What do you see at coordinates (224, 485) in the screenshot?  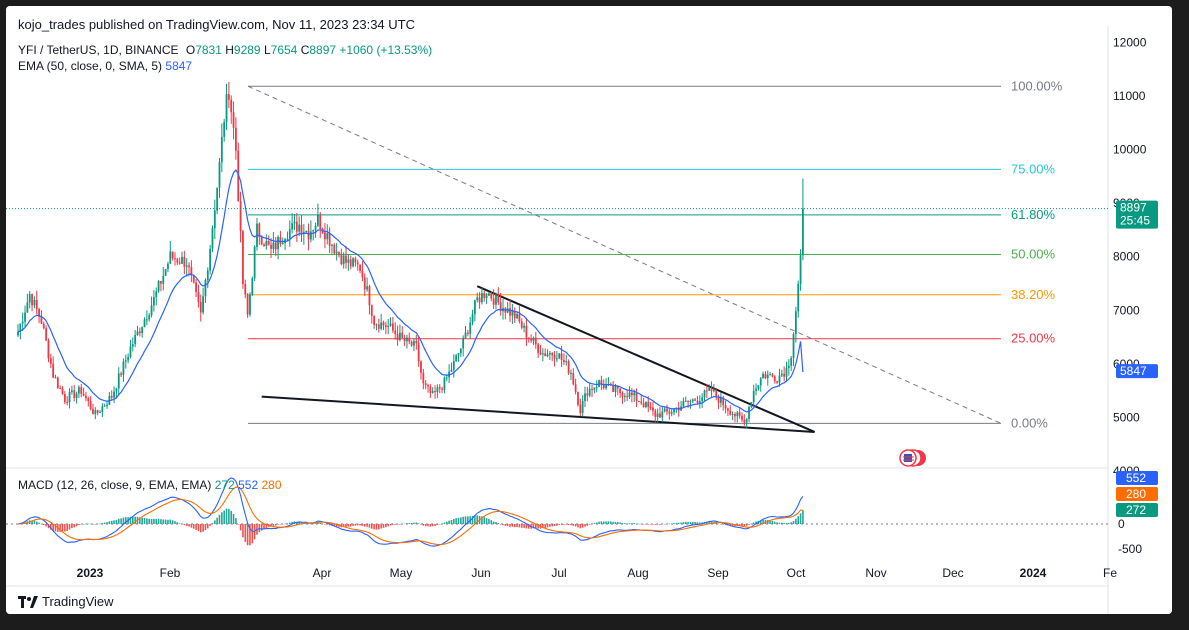 I see `macd-hist-value: 272` at bounding box center [224, 485].